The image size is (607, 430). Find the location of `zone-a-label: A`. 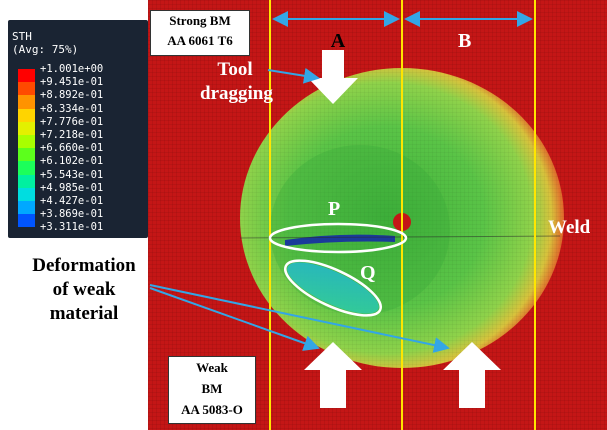

zone-a-label: A is located at coordinates (338, 41).